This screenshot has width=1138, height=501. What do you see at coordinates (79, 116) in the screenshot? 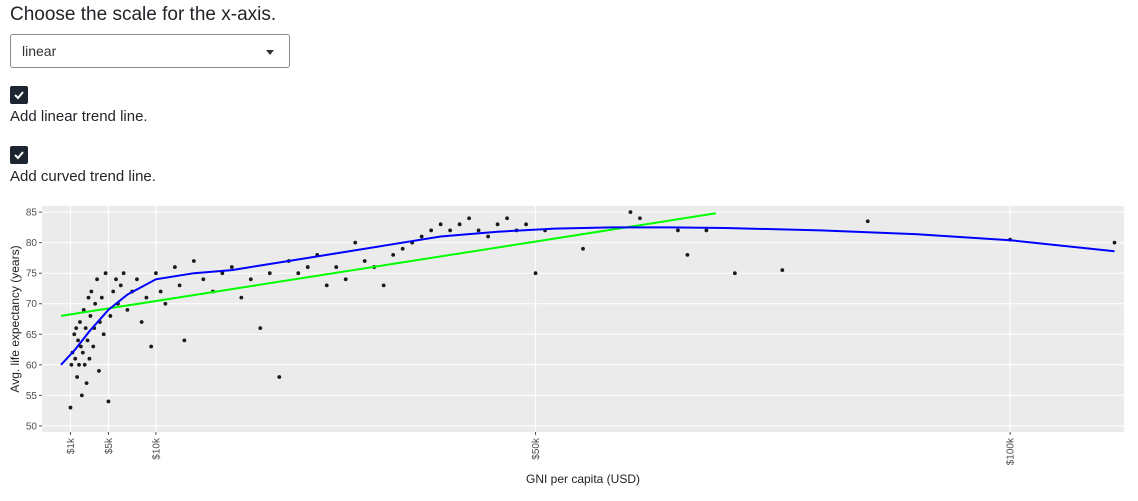
I see `linear-trend-label: Add linear trend line.` at bounding box center [79, 116].